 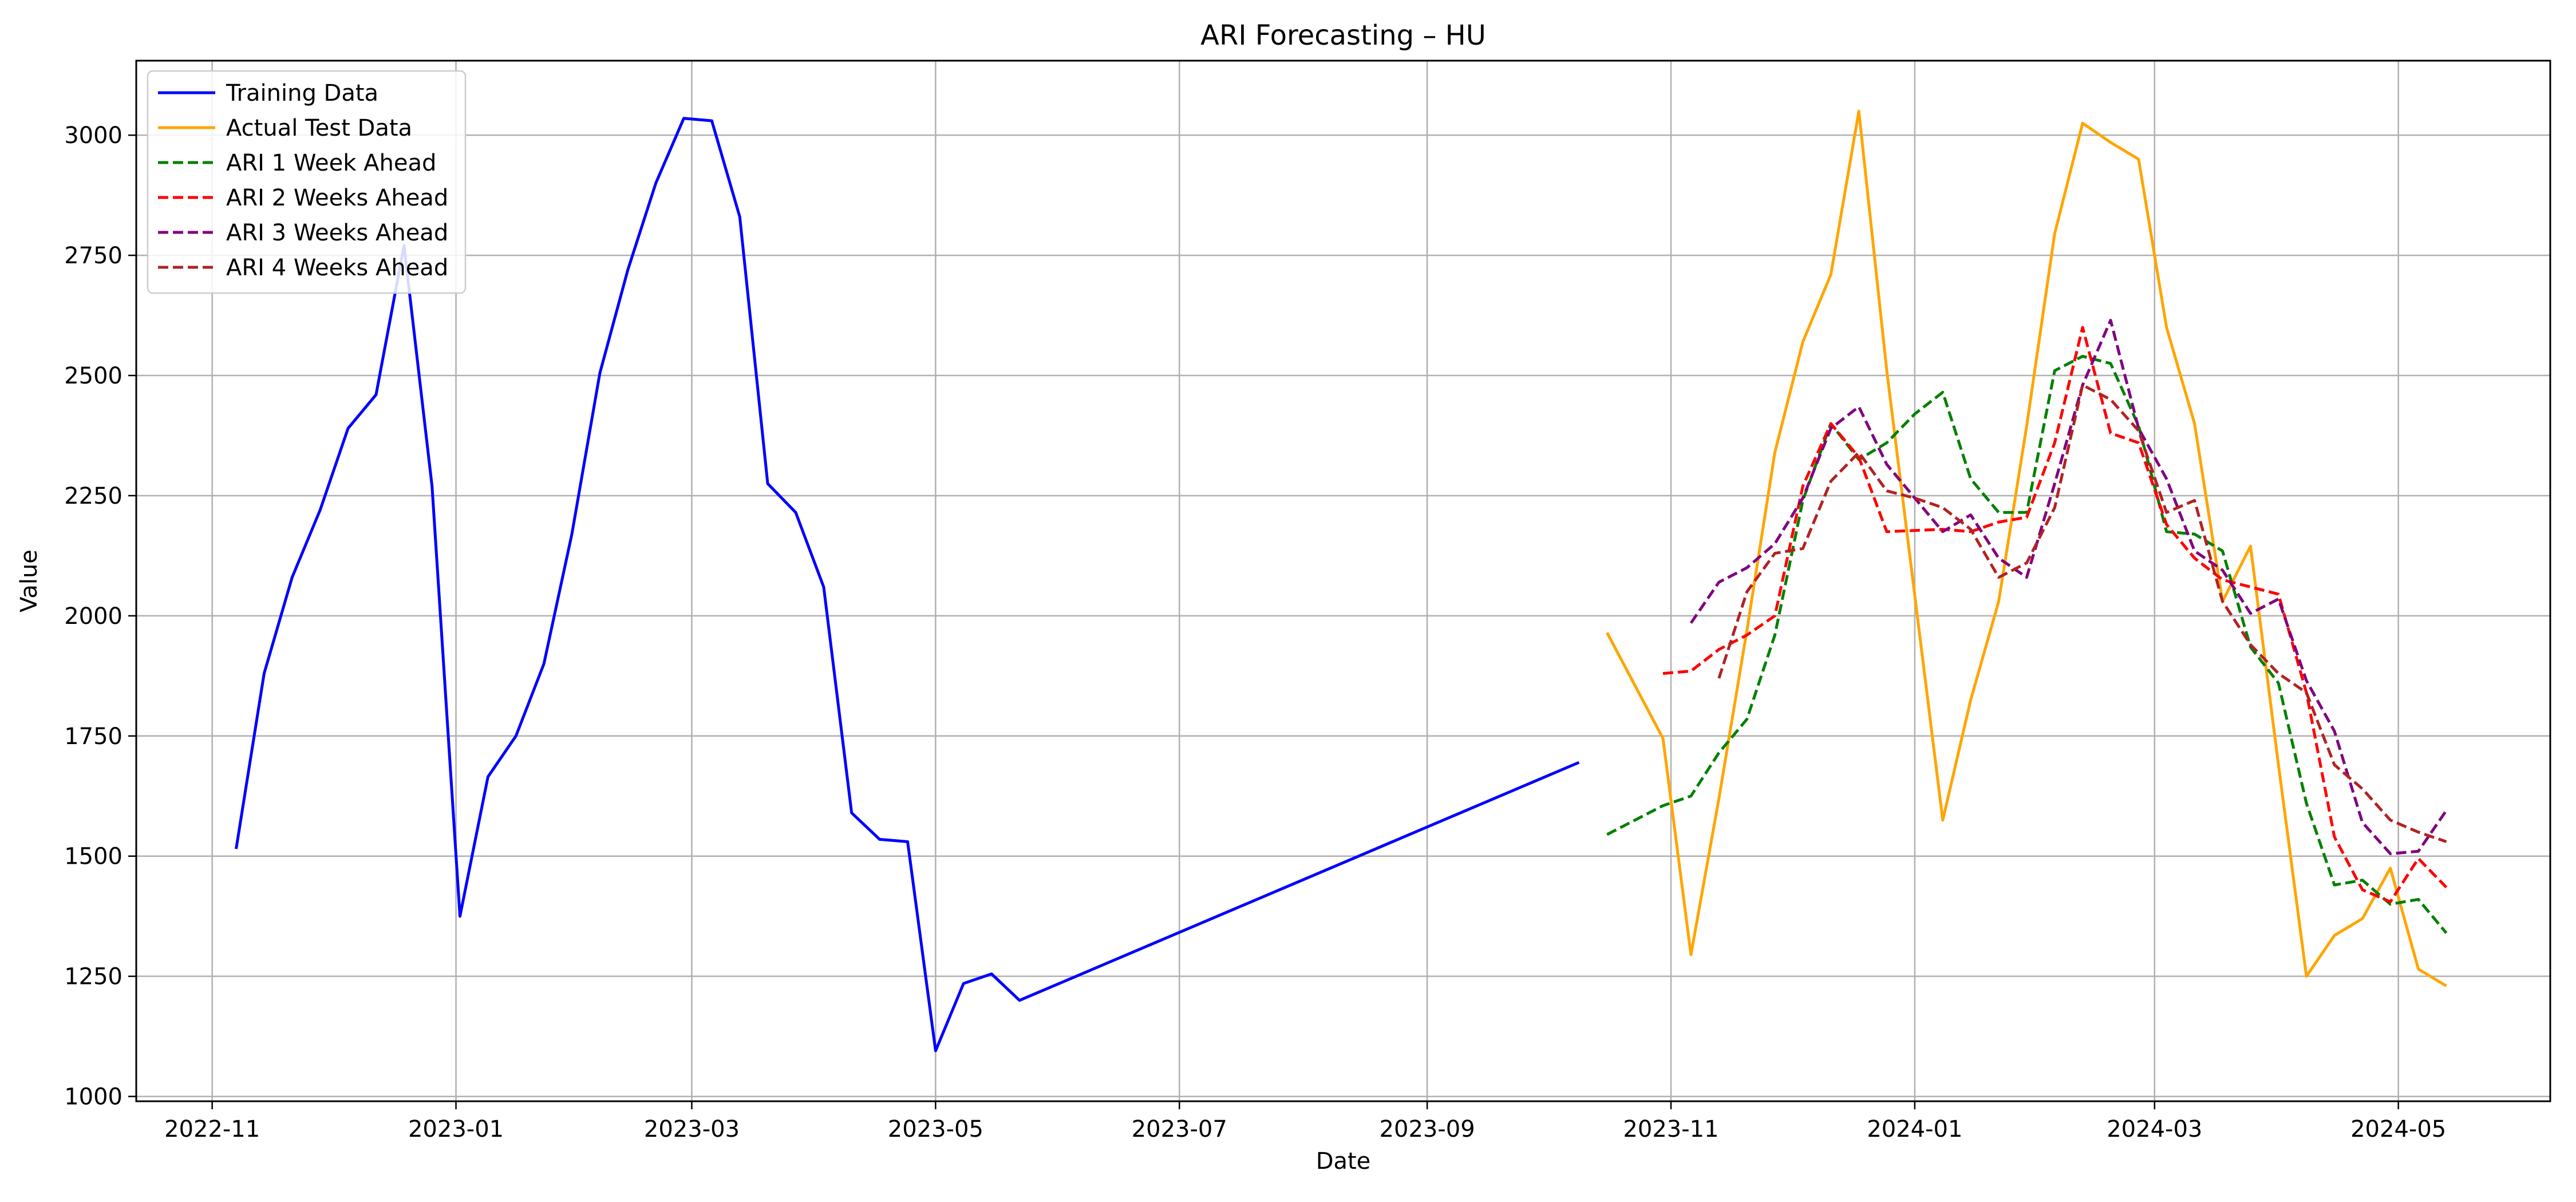 I want to click on legend-label: Training Data, so click(x=302, y=93).